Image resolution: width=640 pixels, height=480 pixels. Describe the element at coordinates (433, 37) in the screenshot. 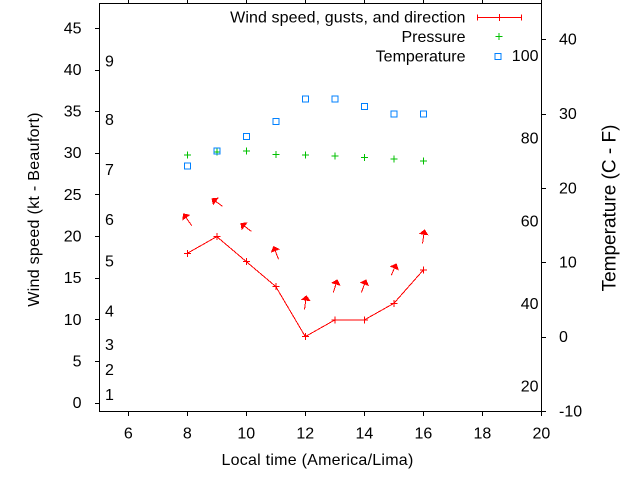

I see `svg-text: Pressure` at that location.